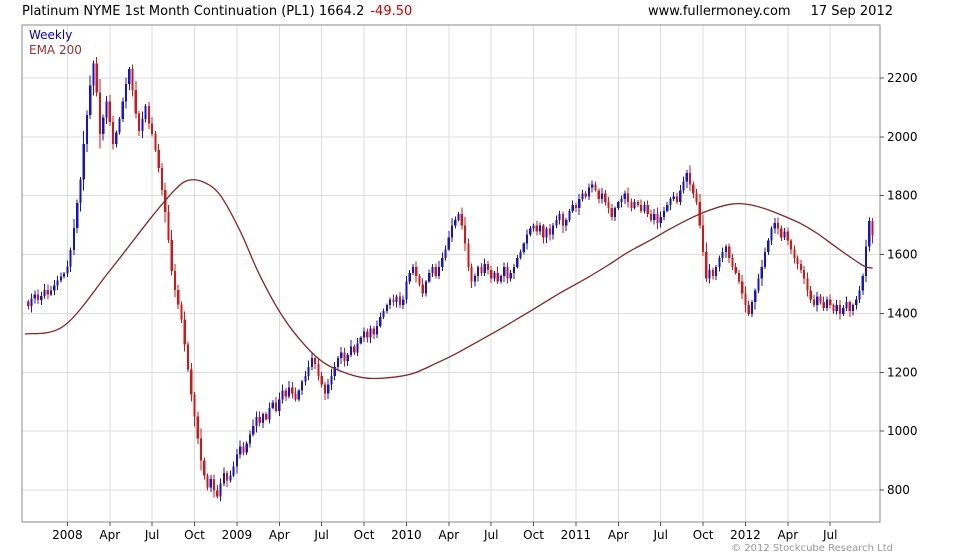 Image resolution: width=980 pixels, height=560 pixels. What do you see at coordinates (899, 284) in the screenshot?
I see `y-axis: 800 1000 1200 1400 1600 1800 2000 2200` at bounding box center [899, 284].